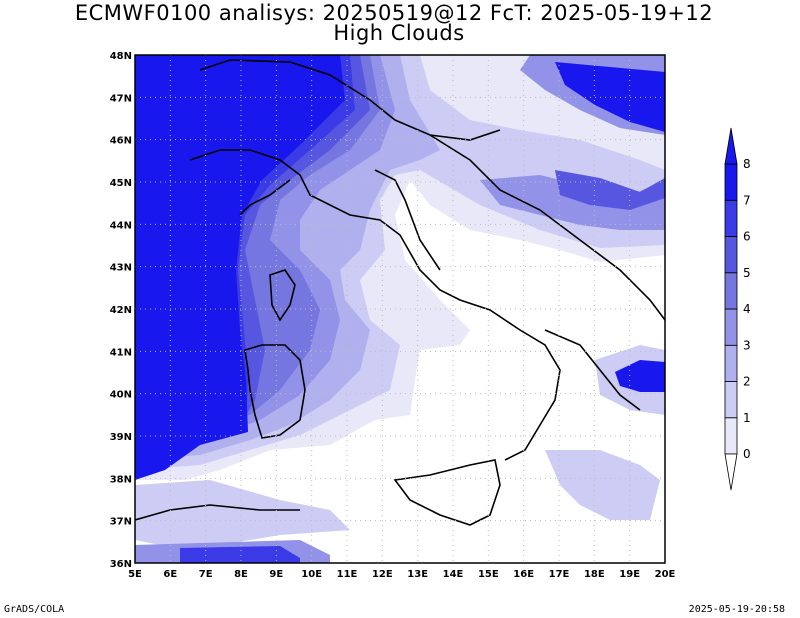 The image size is (800, 618). I want to click on latitude-label: 42N, so click(121, 310).